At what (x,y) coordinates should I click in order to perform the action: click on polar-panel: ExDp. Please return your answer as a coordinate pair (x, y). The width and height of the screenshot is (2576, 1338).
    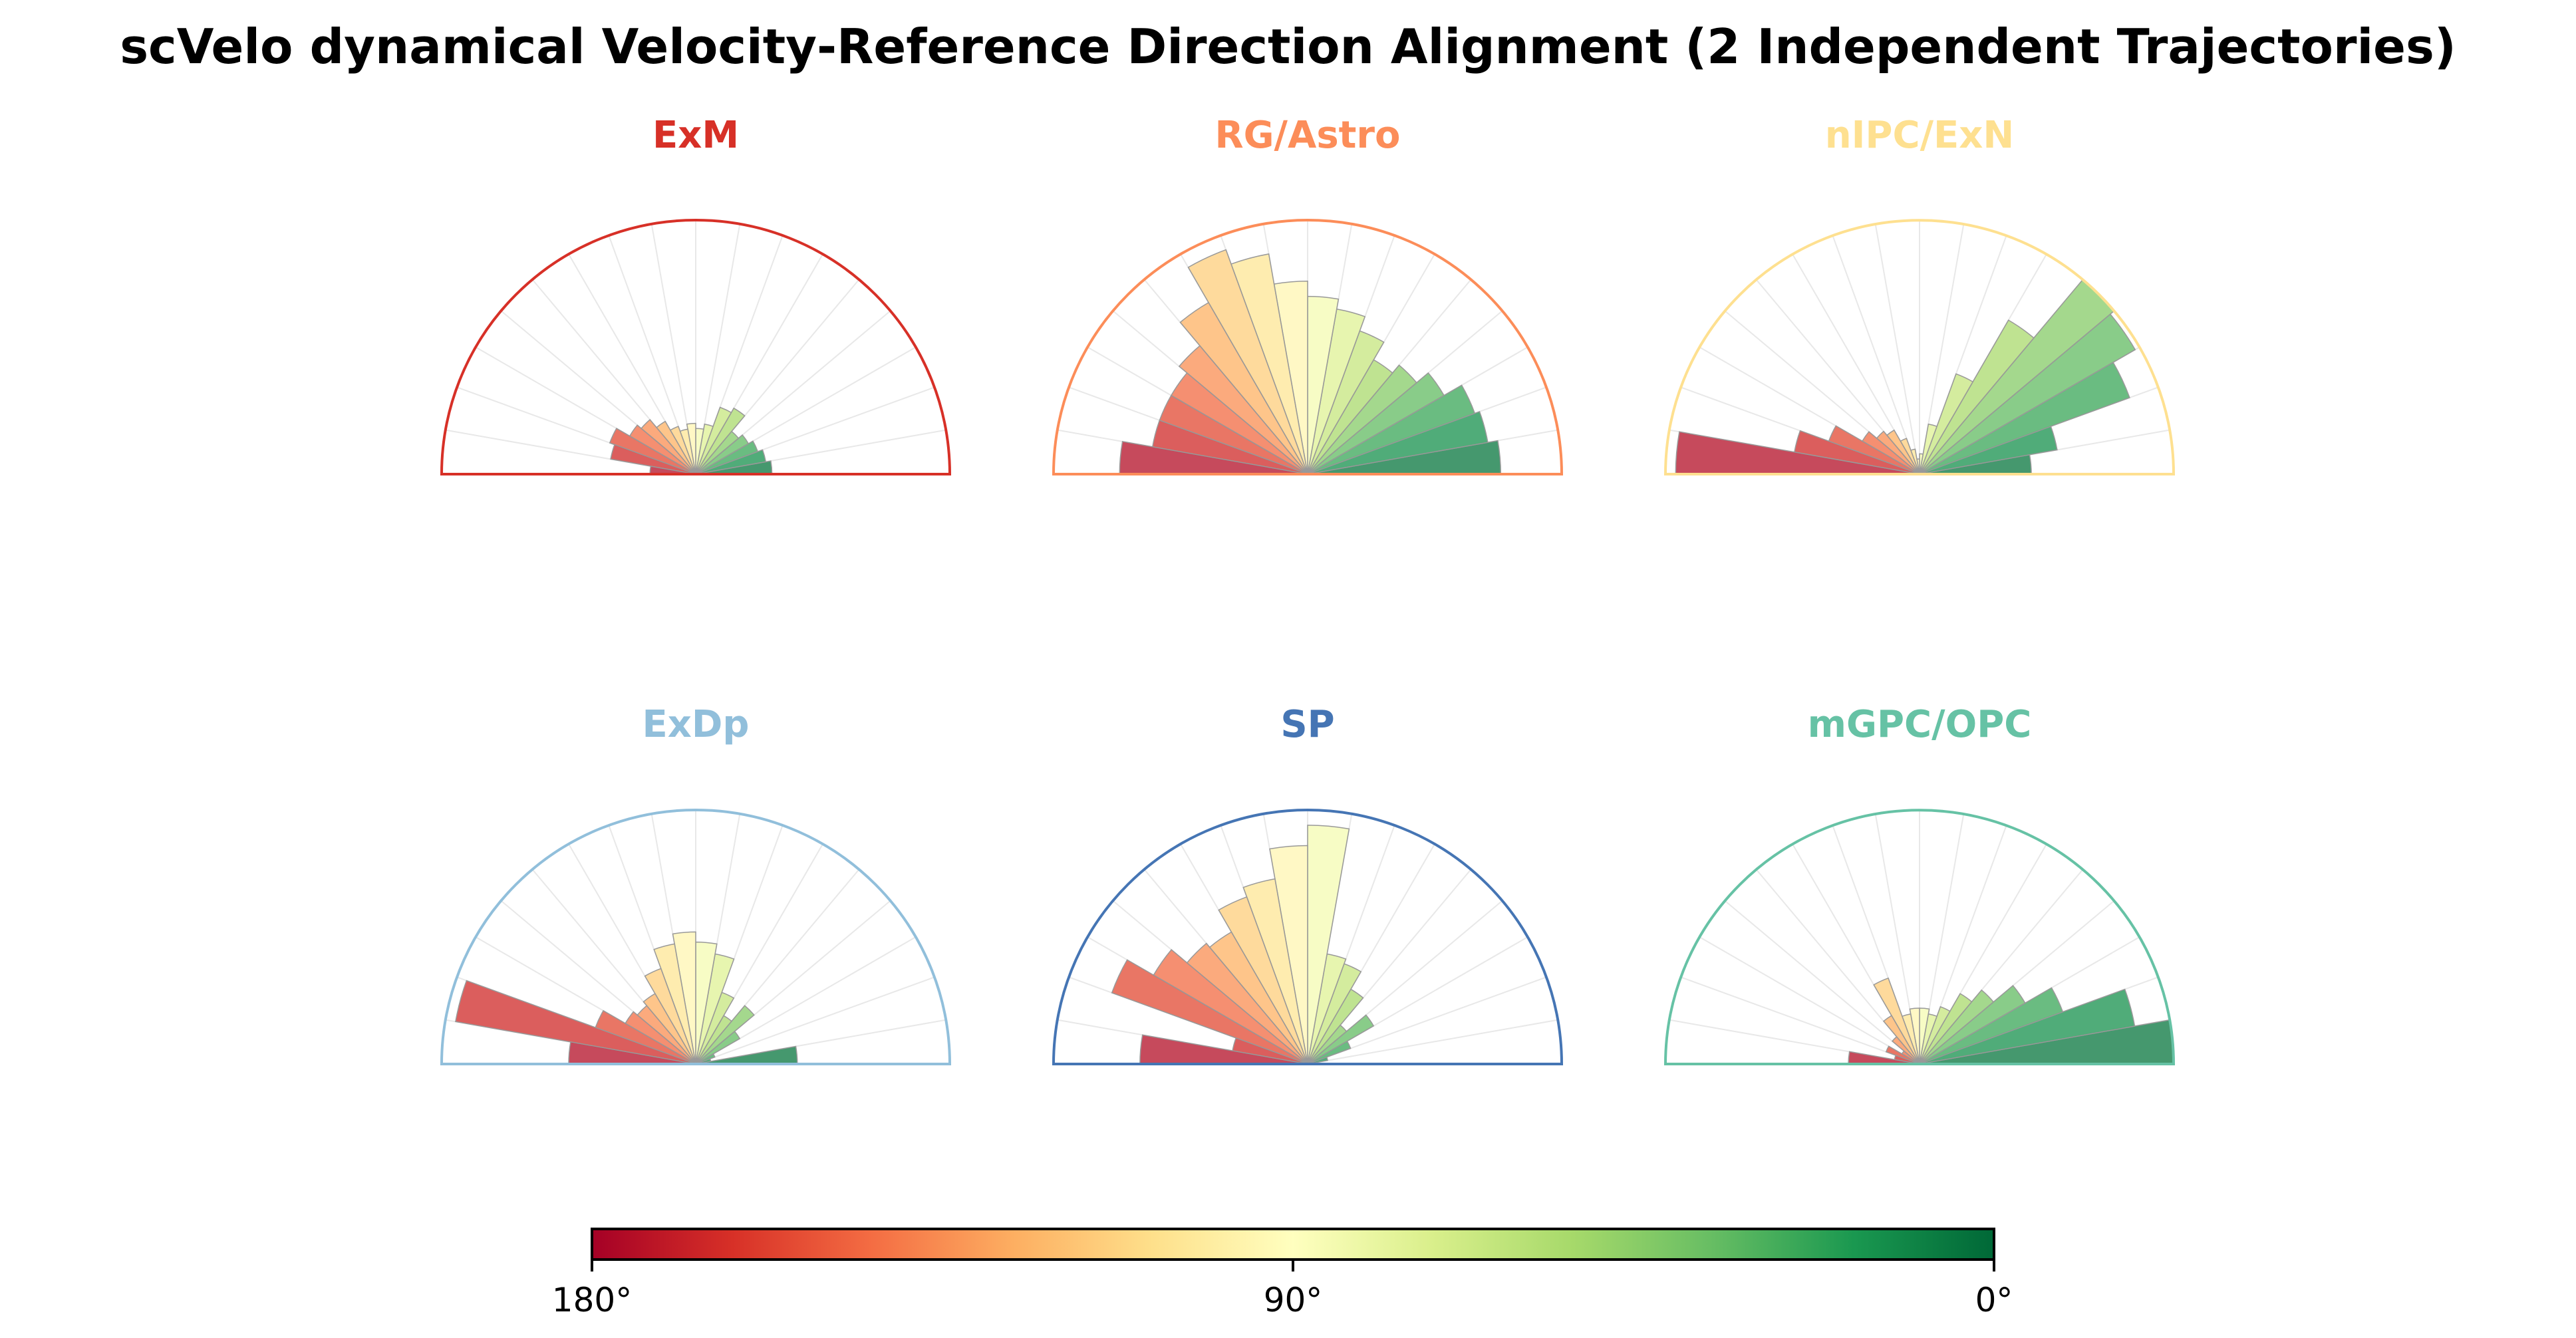
    Looking at the image, I should click on (696, 884).